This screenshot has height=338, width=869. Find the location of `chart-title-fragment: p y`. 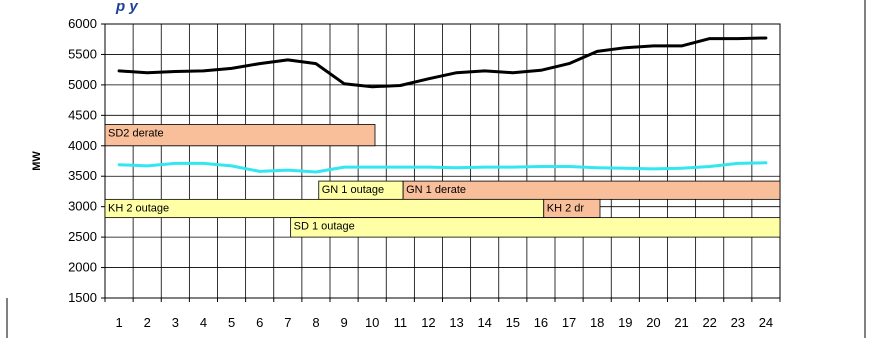

chart-title-fragment: p y is located at coordinates (126, 7).